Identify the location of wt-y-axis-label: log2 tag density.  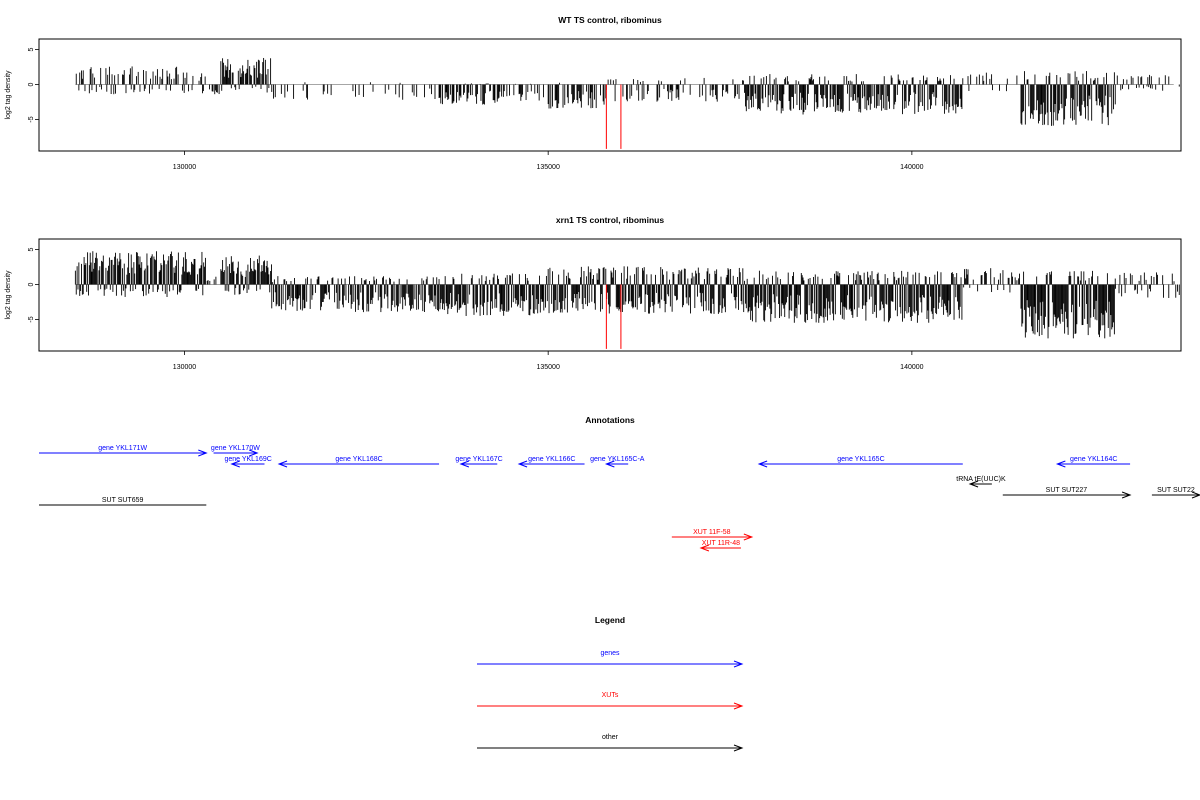
(8, 95).